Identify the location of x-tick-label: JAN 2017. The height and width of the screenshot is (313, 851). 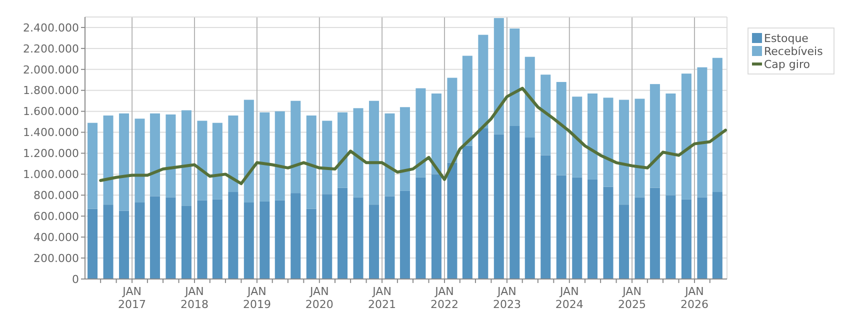
(132, 298).